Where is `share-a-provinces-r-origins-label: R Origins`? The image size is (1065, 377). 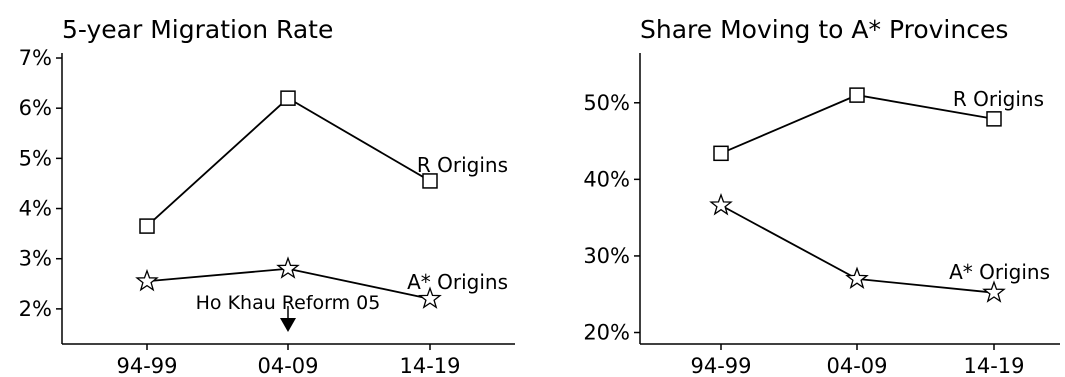 share-a-provinces-r-origins-label: R Origins is located at coordinates (998, 99).